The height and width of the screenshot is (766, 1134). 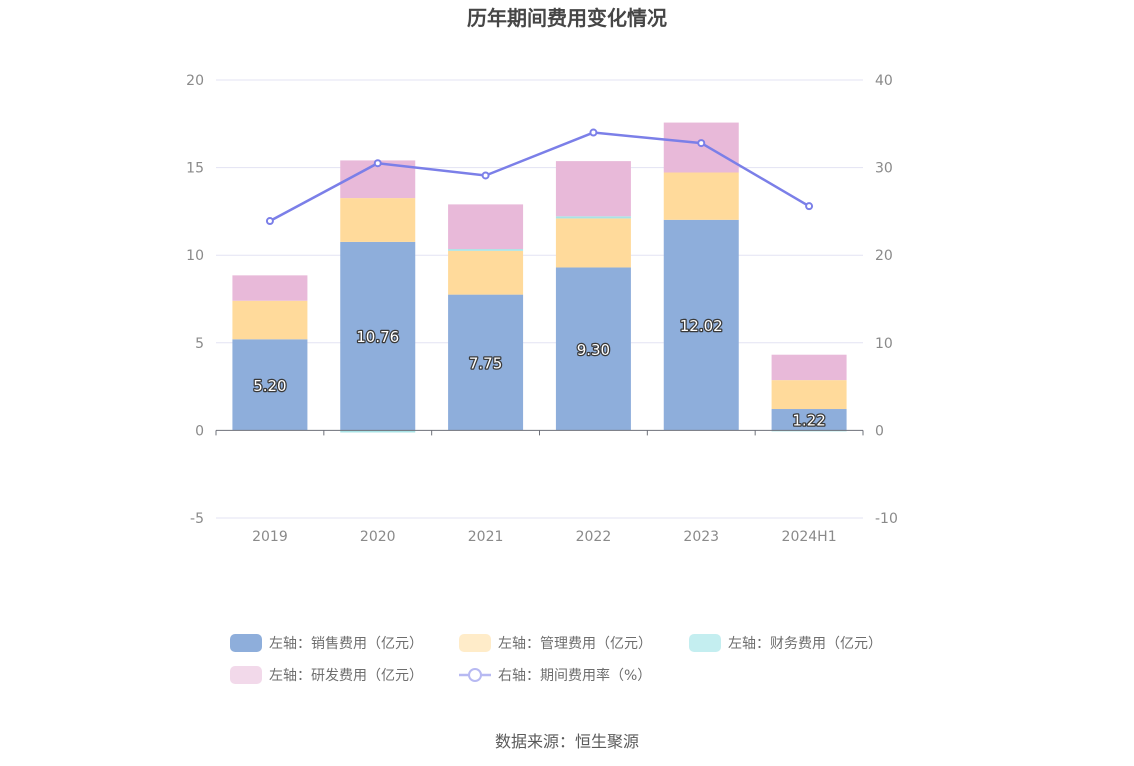 What do you see at coordinates (486, 537) in the screenshot?
I see `x-axis-category-label: 2021` at bounding box center [486, 537].